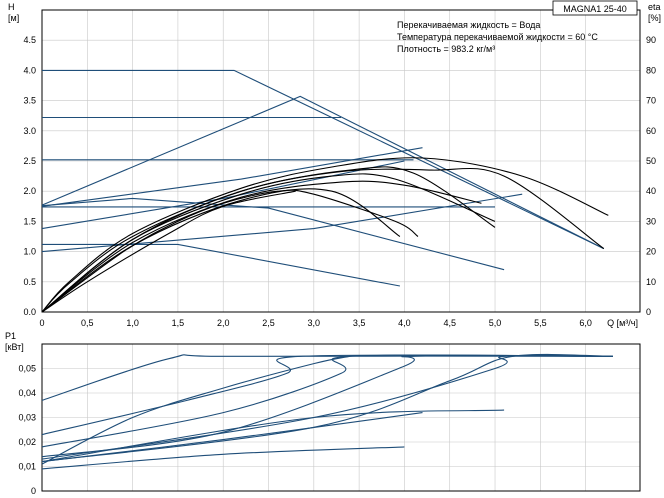 The width and height of the screenshot is (664, 498). Describe the element at coordinates (404, 323) in the screenshot. I see `x-tick-label: 4,0` at that location.